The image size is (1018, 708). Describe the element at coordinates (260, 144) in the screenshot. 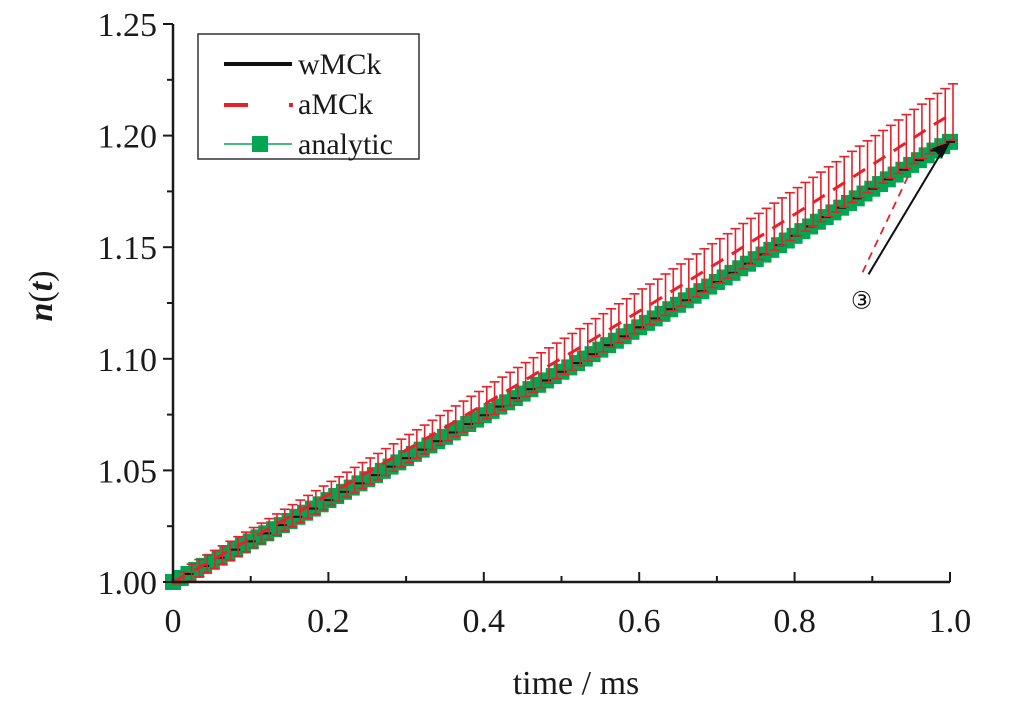

I see `legend-marker-analytic` at that location.